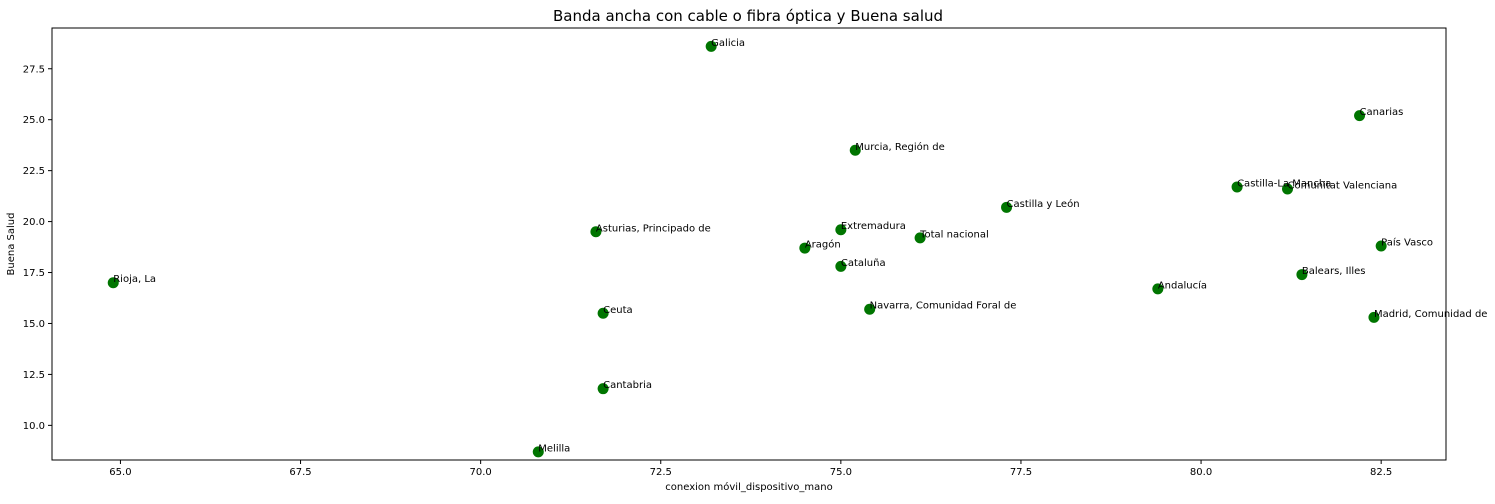 The image size is (1495, 504). What do you see at coordinates (11, 244) in the screenshot?
I see `y-axis-label: Buena Salud` at bounding box center [11, 244].